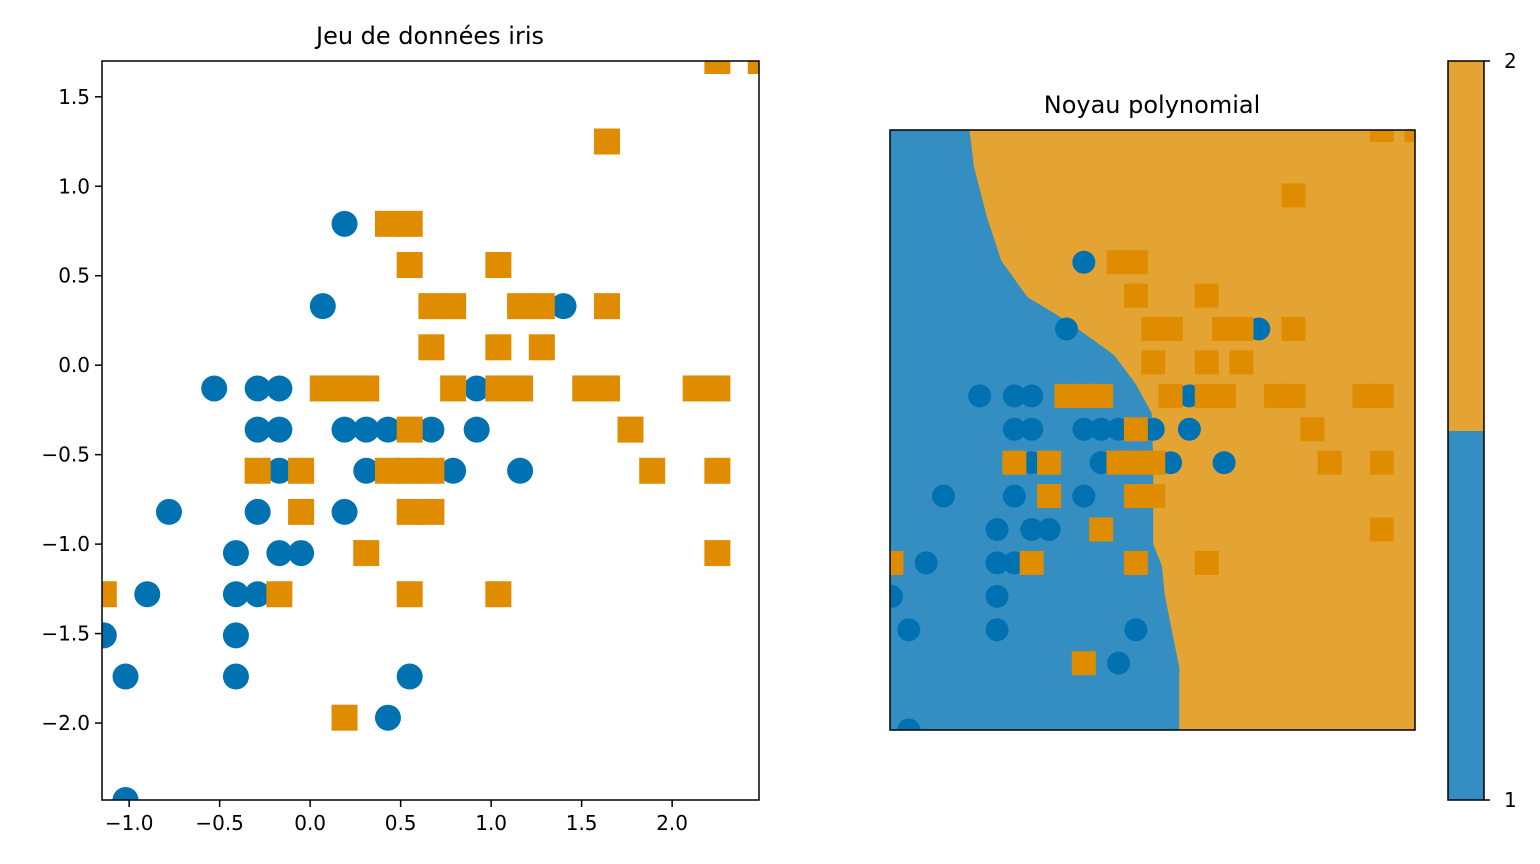  What do you see at coordinates (672, 823) in the screenshot?
I see `x-tick-label: 2.0` at bounding box center [672, 823].